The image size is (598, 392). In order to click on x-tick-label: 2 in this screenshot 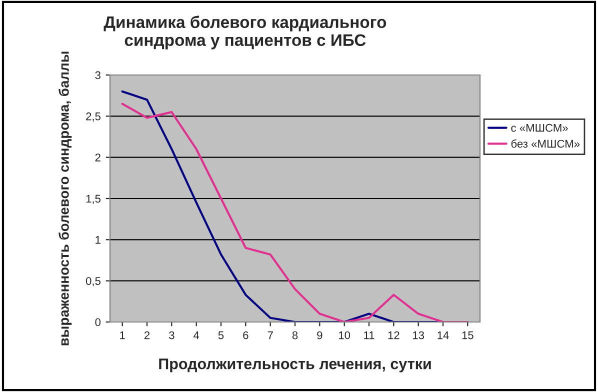, I will do `click(147, 335)`.